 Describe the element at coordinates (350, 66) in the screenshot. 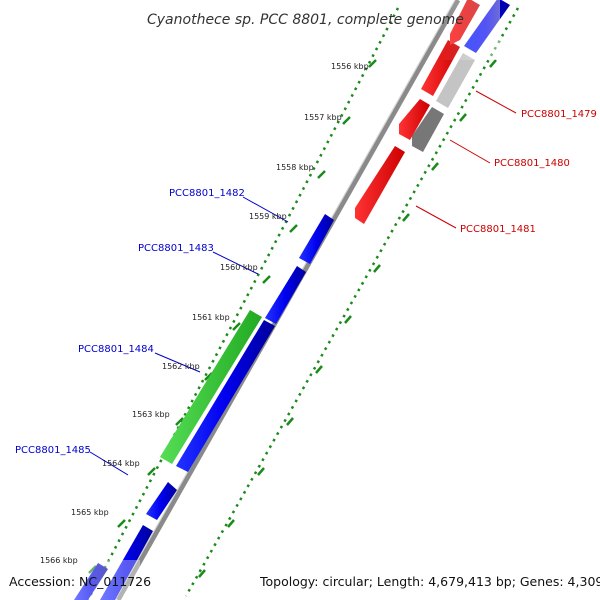

I see `kbp-label: 1556 kbp` at that location.